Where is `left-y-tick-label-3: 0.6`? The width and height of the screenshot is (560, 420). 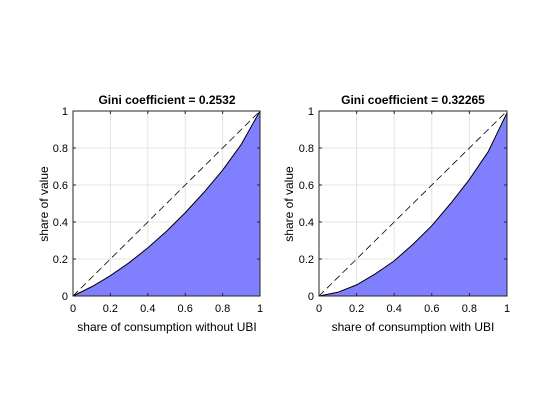 left-y-tick-label-3: 0.6 is located at coordinates (60, 186).